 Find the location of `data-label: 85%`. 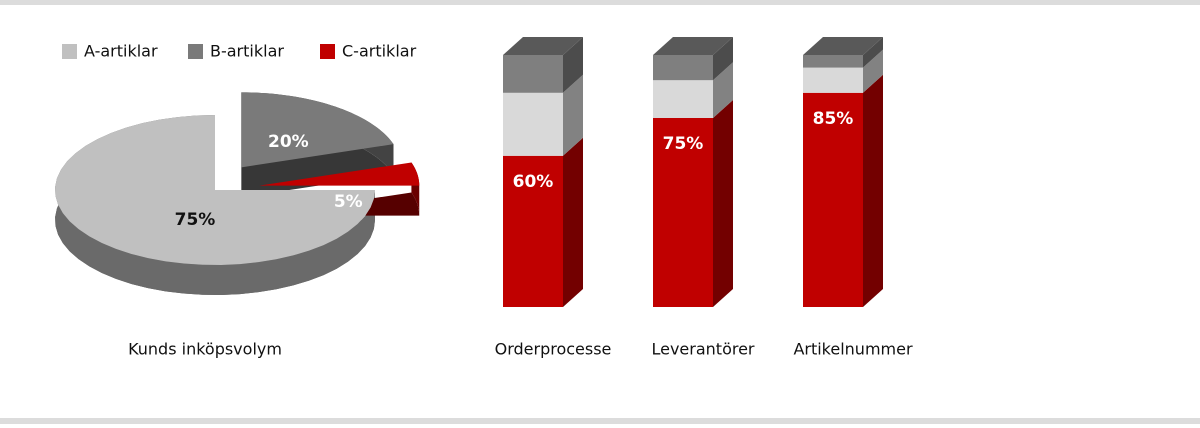

data-label: 85% is located at coordinates (833, 119).